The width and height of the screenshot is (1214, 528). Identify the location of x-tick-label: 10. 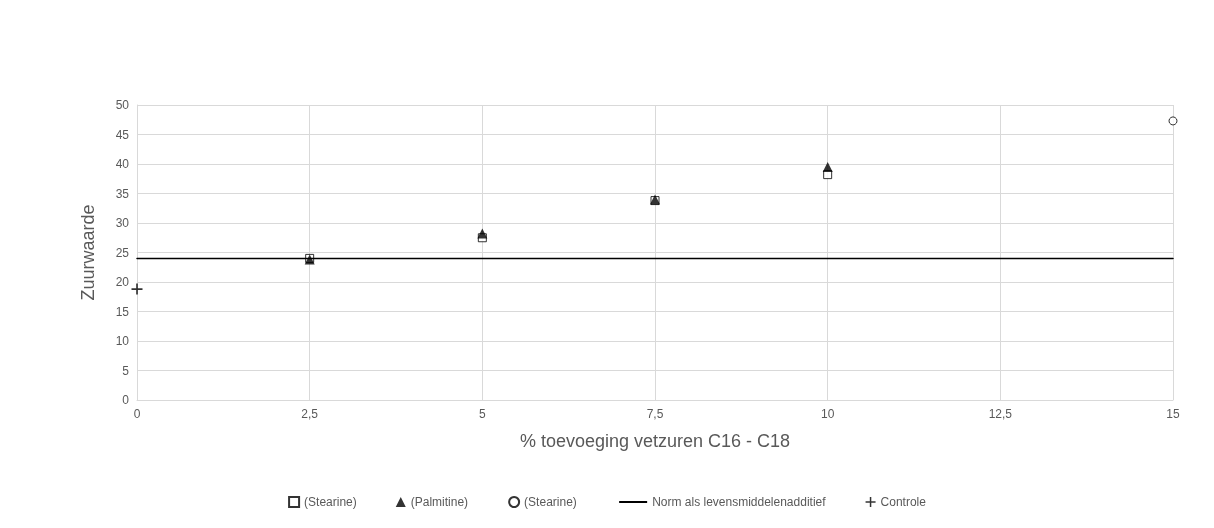
(827, 414).